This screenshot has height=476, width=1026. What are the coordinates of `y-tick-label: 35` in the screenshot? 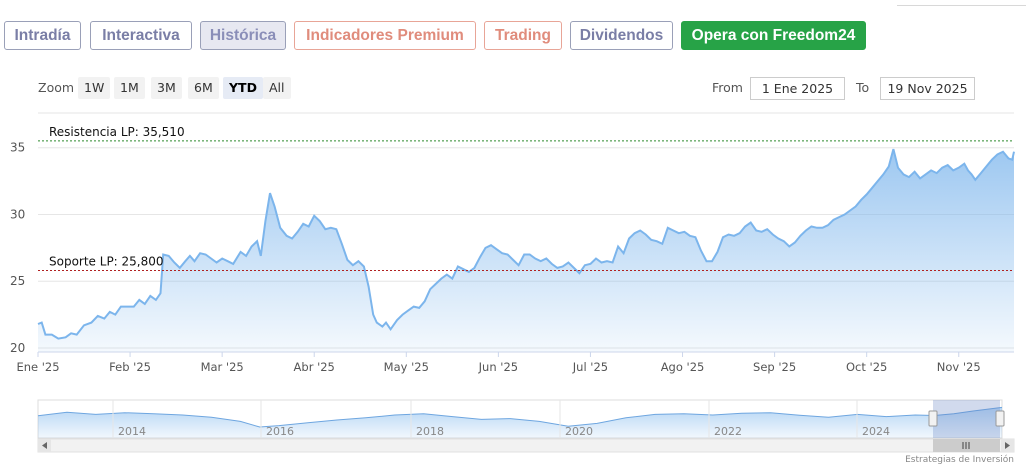 It's located at (17, 148).